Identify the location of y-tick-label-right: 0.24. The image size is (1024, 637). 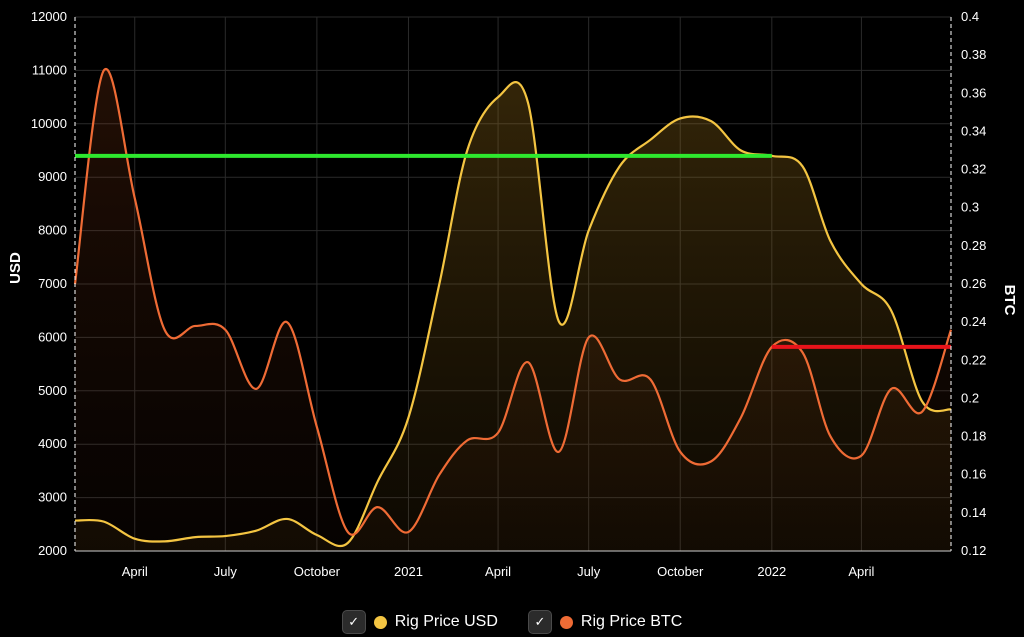
(973, 321).